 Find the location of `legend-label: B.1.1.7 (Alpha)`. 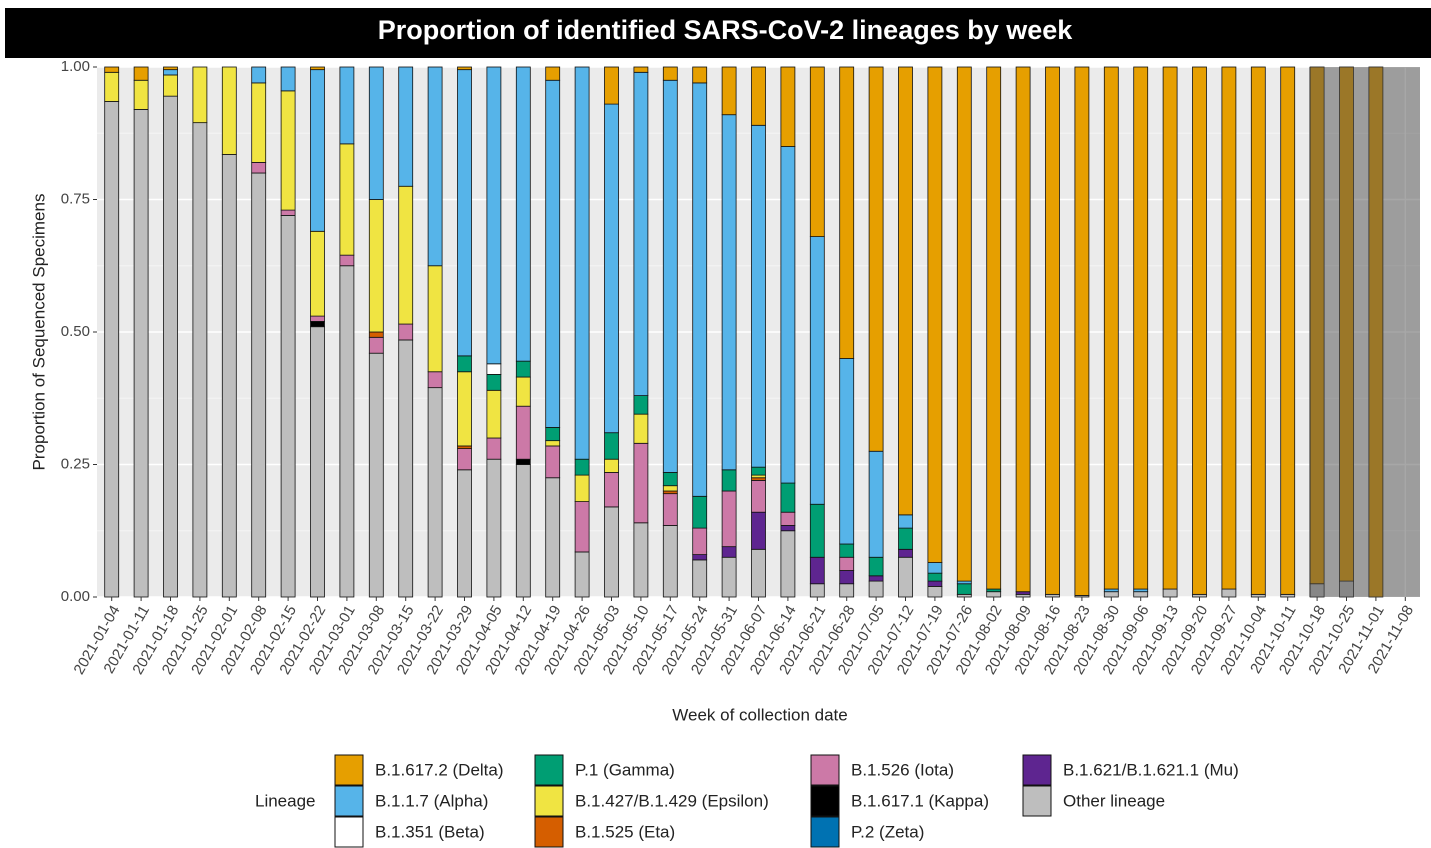

legend-label: B.1.1.7 (Alpha) is located at coordinates (431, 800).